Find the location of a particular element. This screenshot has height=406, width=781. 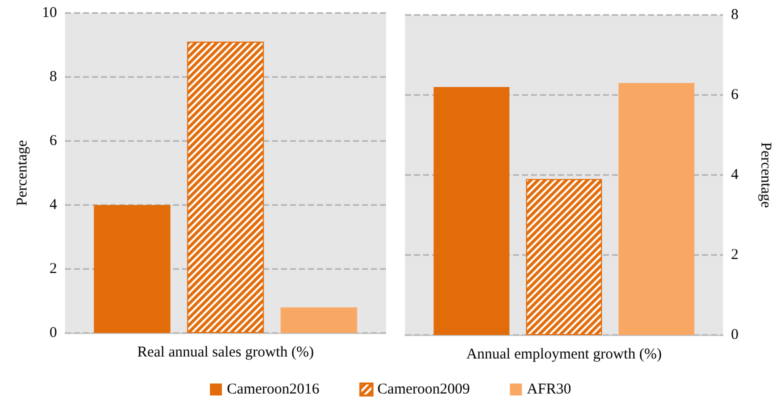

x-tick-label: Real annual sales growth (%) is located at coordinates (225, 352).